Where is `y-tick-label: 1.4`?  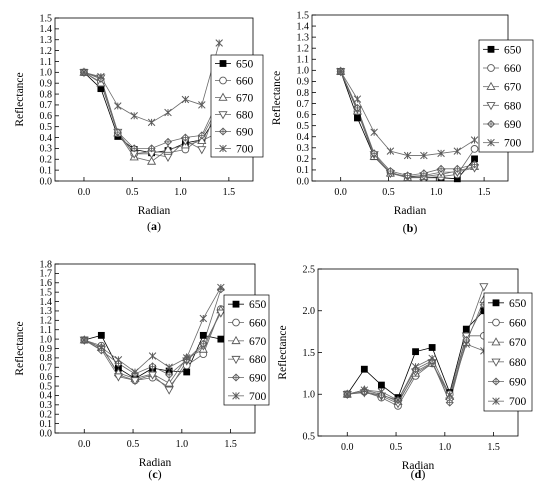
y-tick-label: 1.4 is located at coordinates (46, 29).